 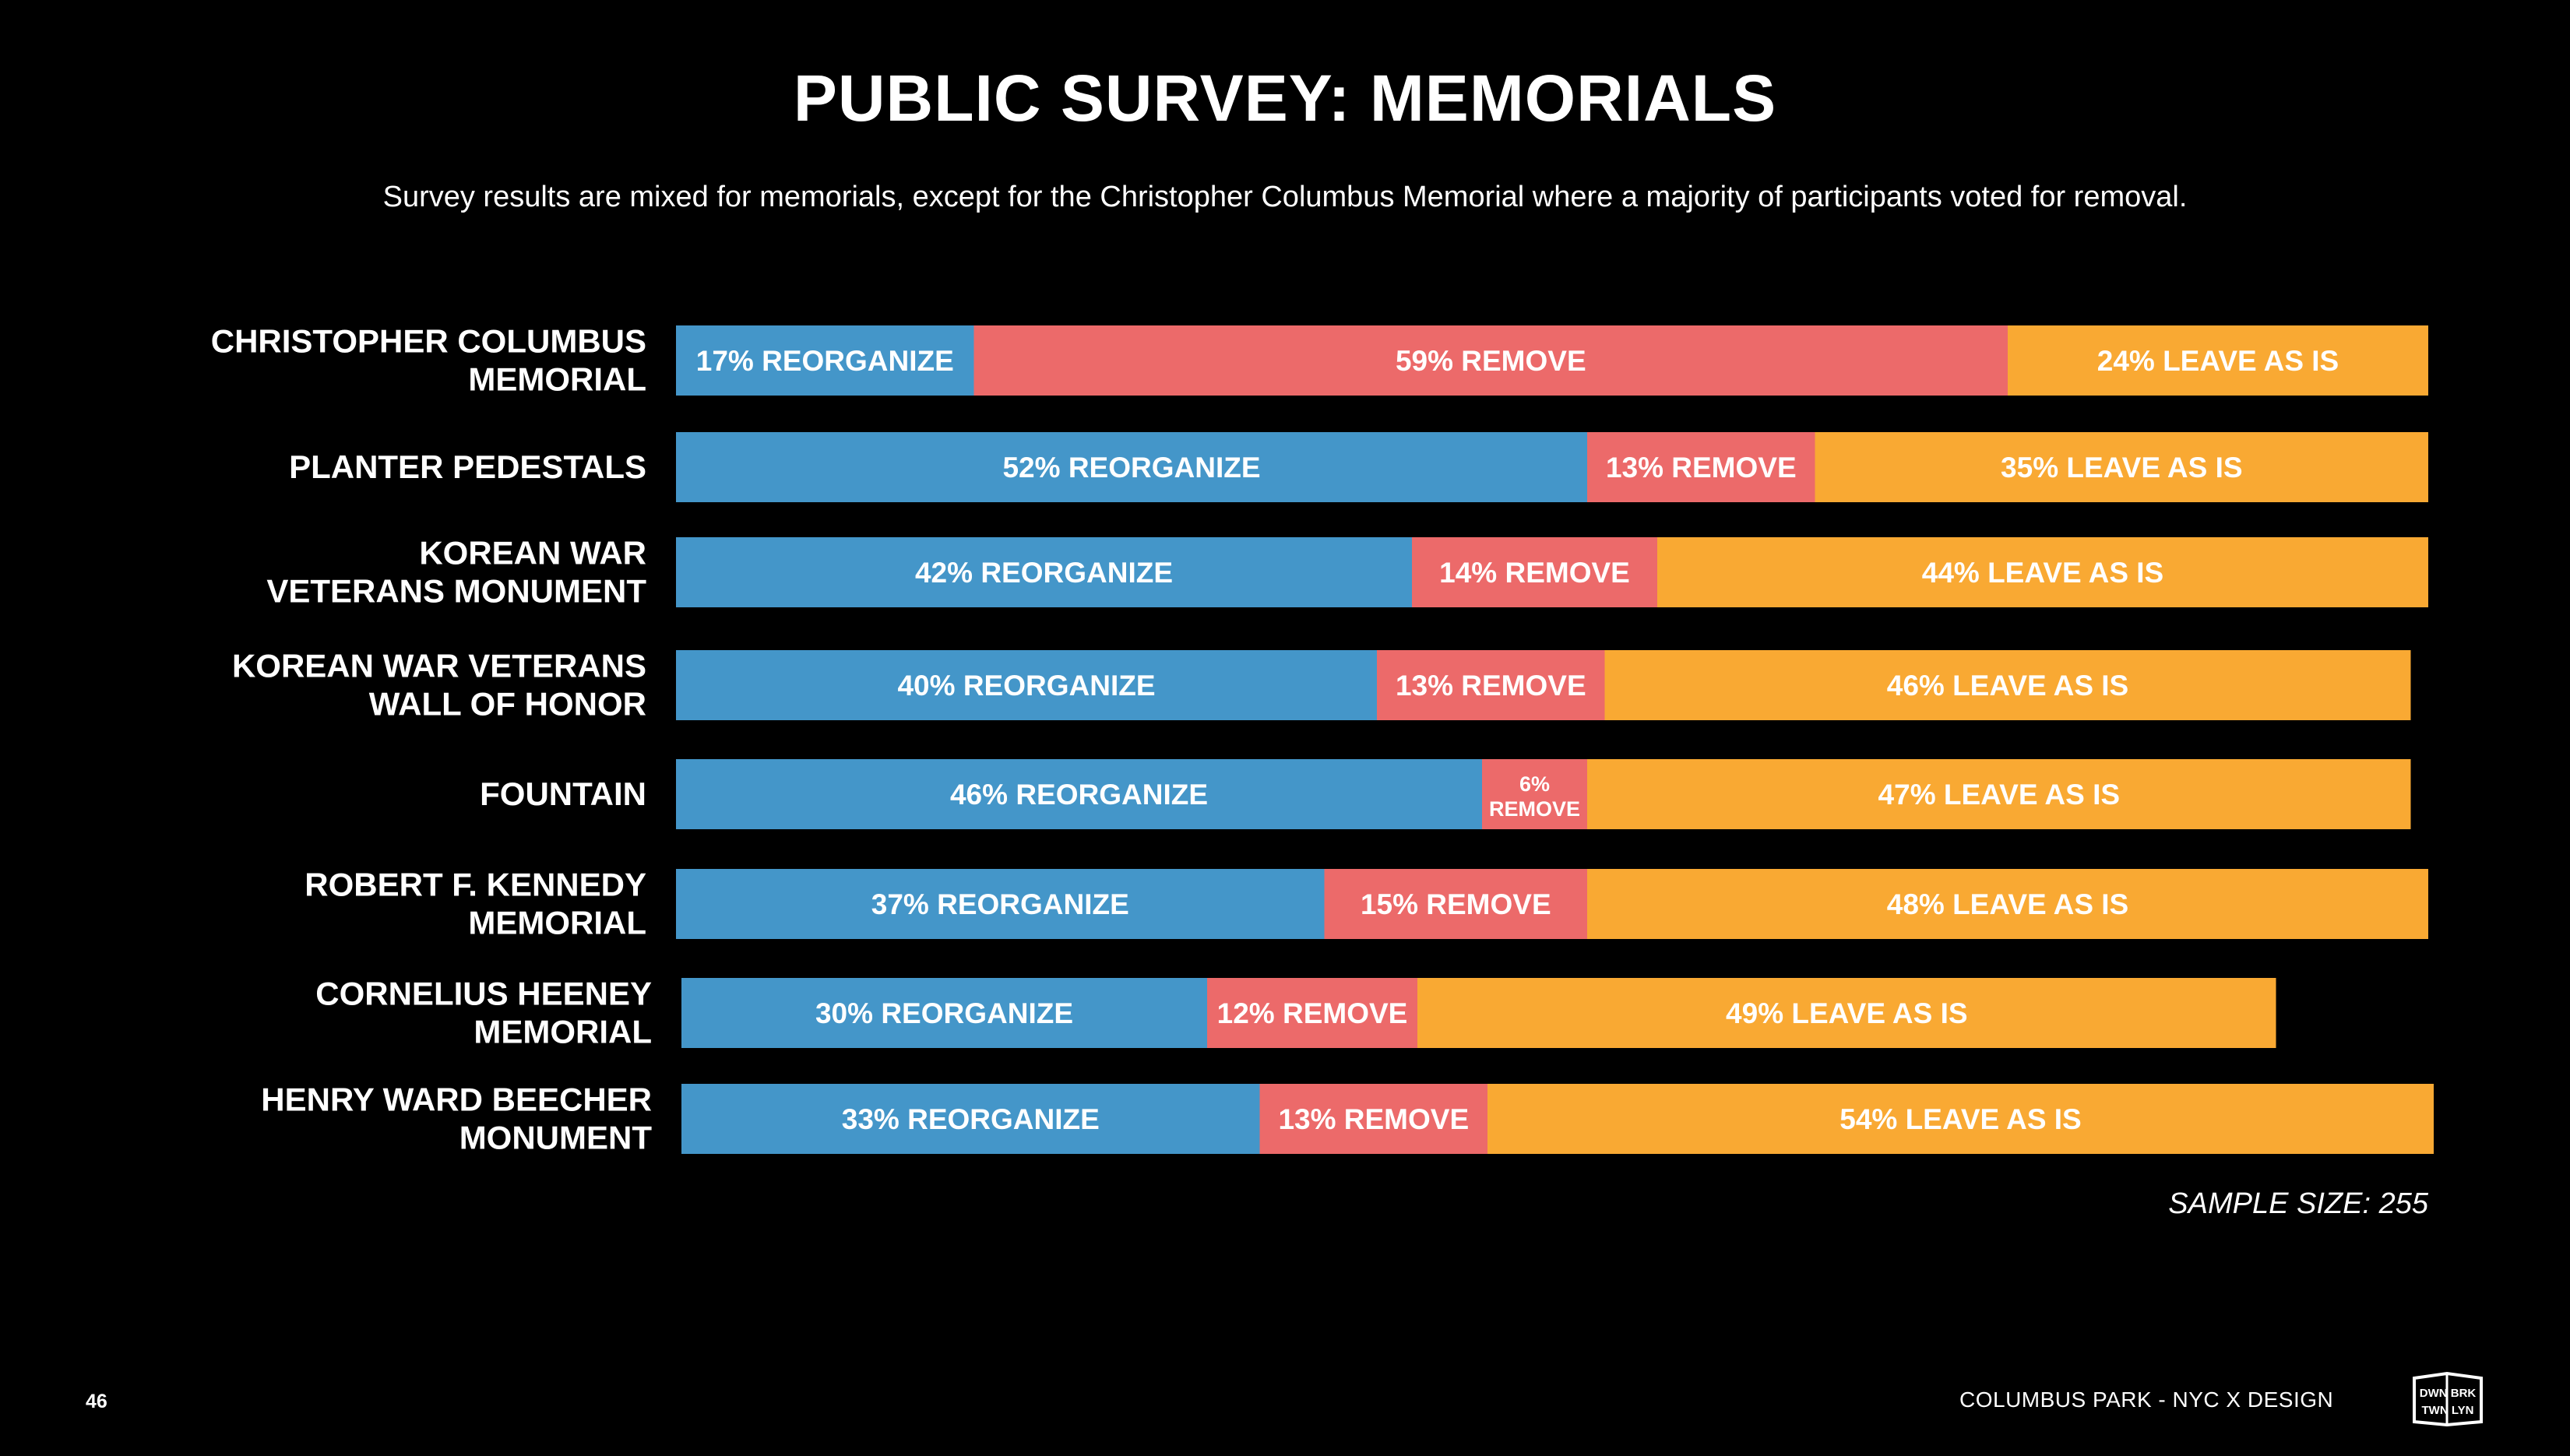 I want to click on category-label-line: WALL OF HONOR, so click(x=508, y=704).